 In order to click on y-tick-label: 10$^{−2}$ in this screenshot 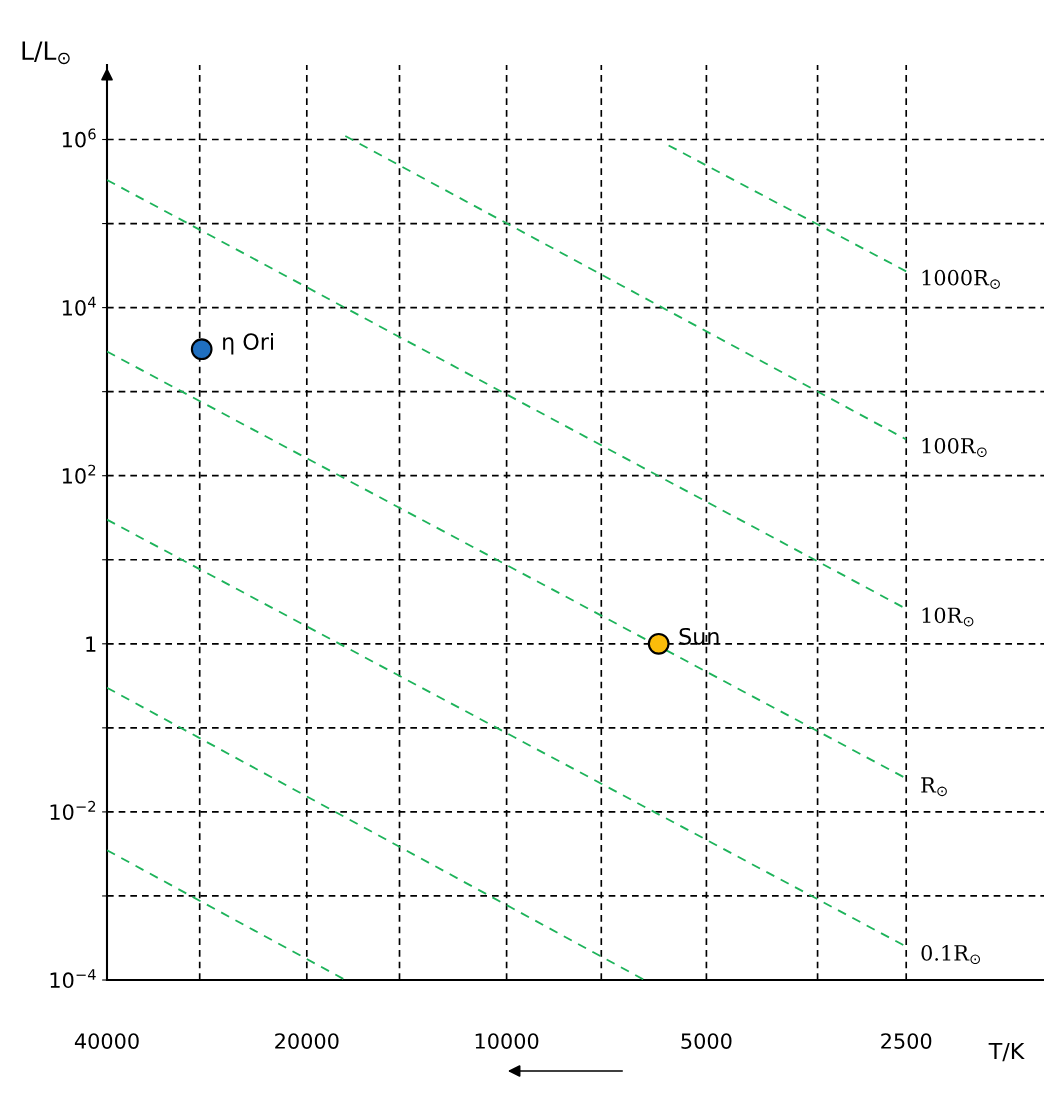, I will do `click(73, 810)`.